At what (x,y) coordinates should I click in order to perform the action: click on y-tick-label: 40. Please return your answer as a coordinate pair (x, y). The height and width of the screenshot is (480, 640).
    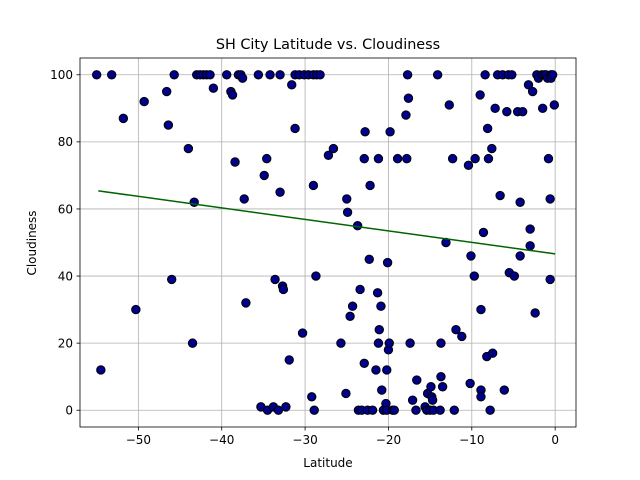
    Looking at the image, I should click on (65, 276).